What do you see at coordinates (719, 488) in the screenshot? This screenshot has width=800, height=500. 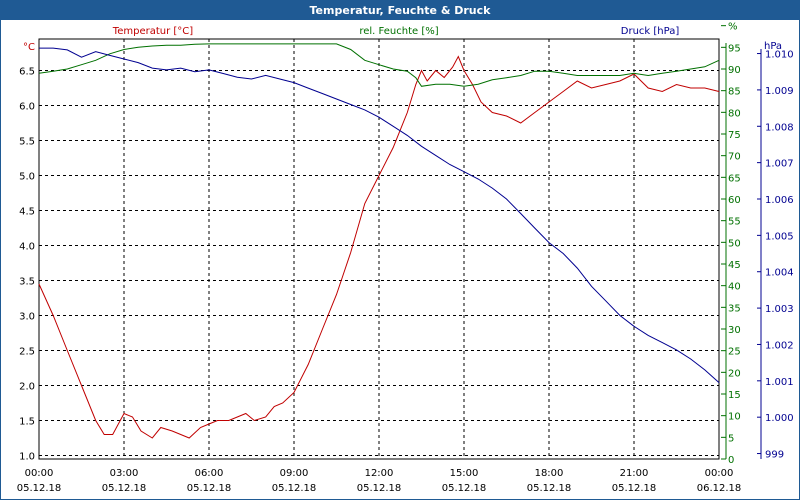 I see `x-date-label: 06.12.18` at bounding box center [719, 488].